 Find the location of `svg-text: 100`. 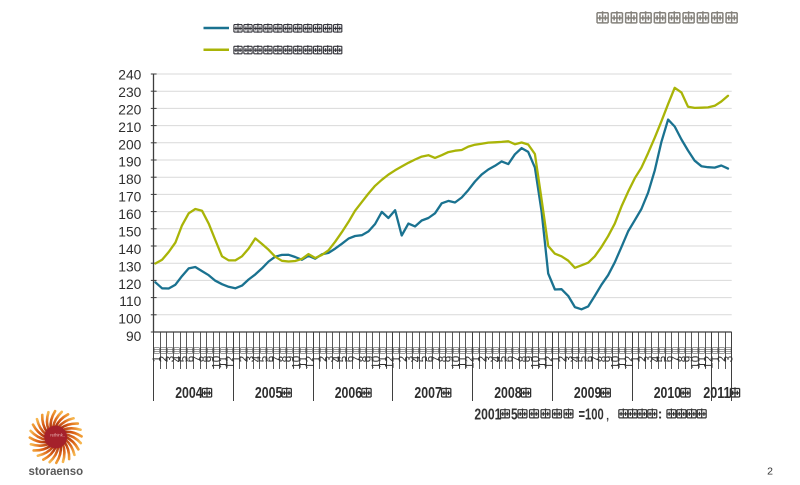

svg-text: 100 is located at coordinates (129, 319).